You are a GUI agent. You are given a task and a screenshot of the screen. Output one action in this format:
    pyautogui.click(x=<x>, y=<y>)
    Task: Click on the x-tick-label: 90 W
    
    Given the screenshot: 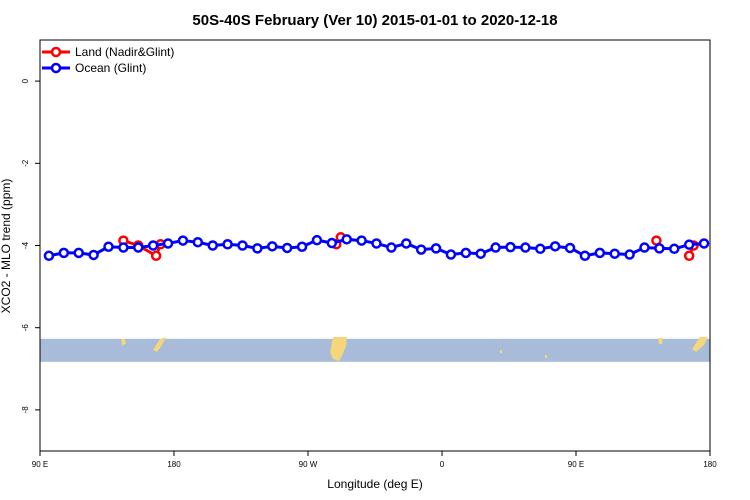 What is the action you would take?
    pyautogui.click(x=308, y=464)
    